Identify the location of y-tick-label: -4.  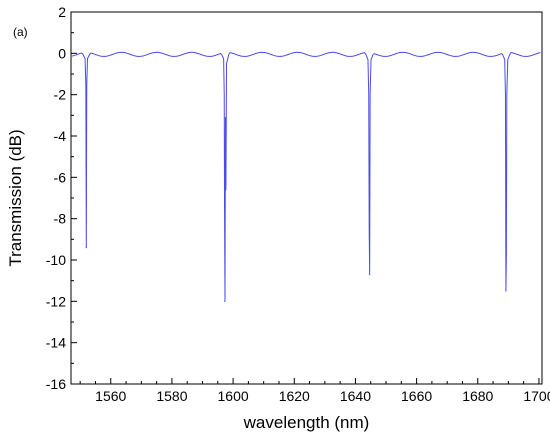
(60, 136).